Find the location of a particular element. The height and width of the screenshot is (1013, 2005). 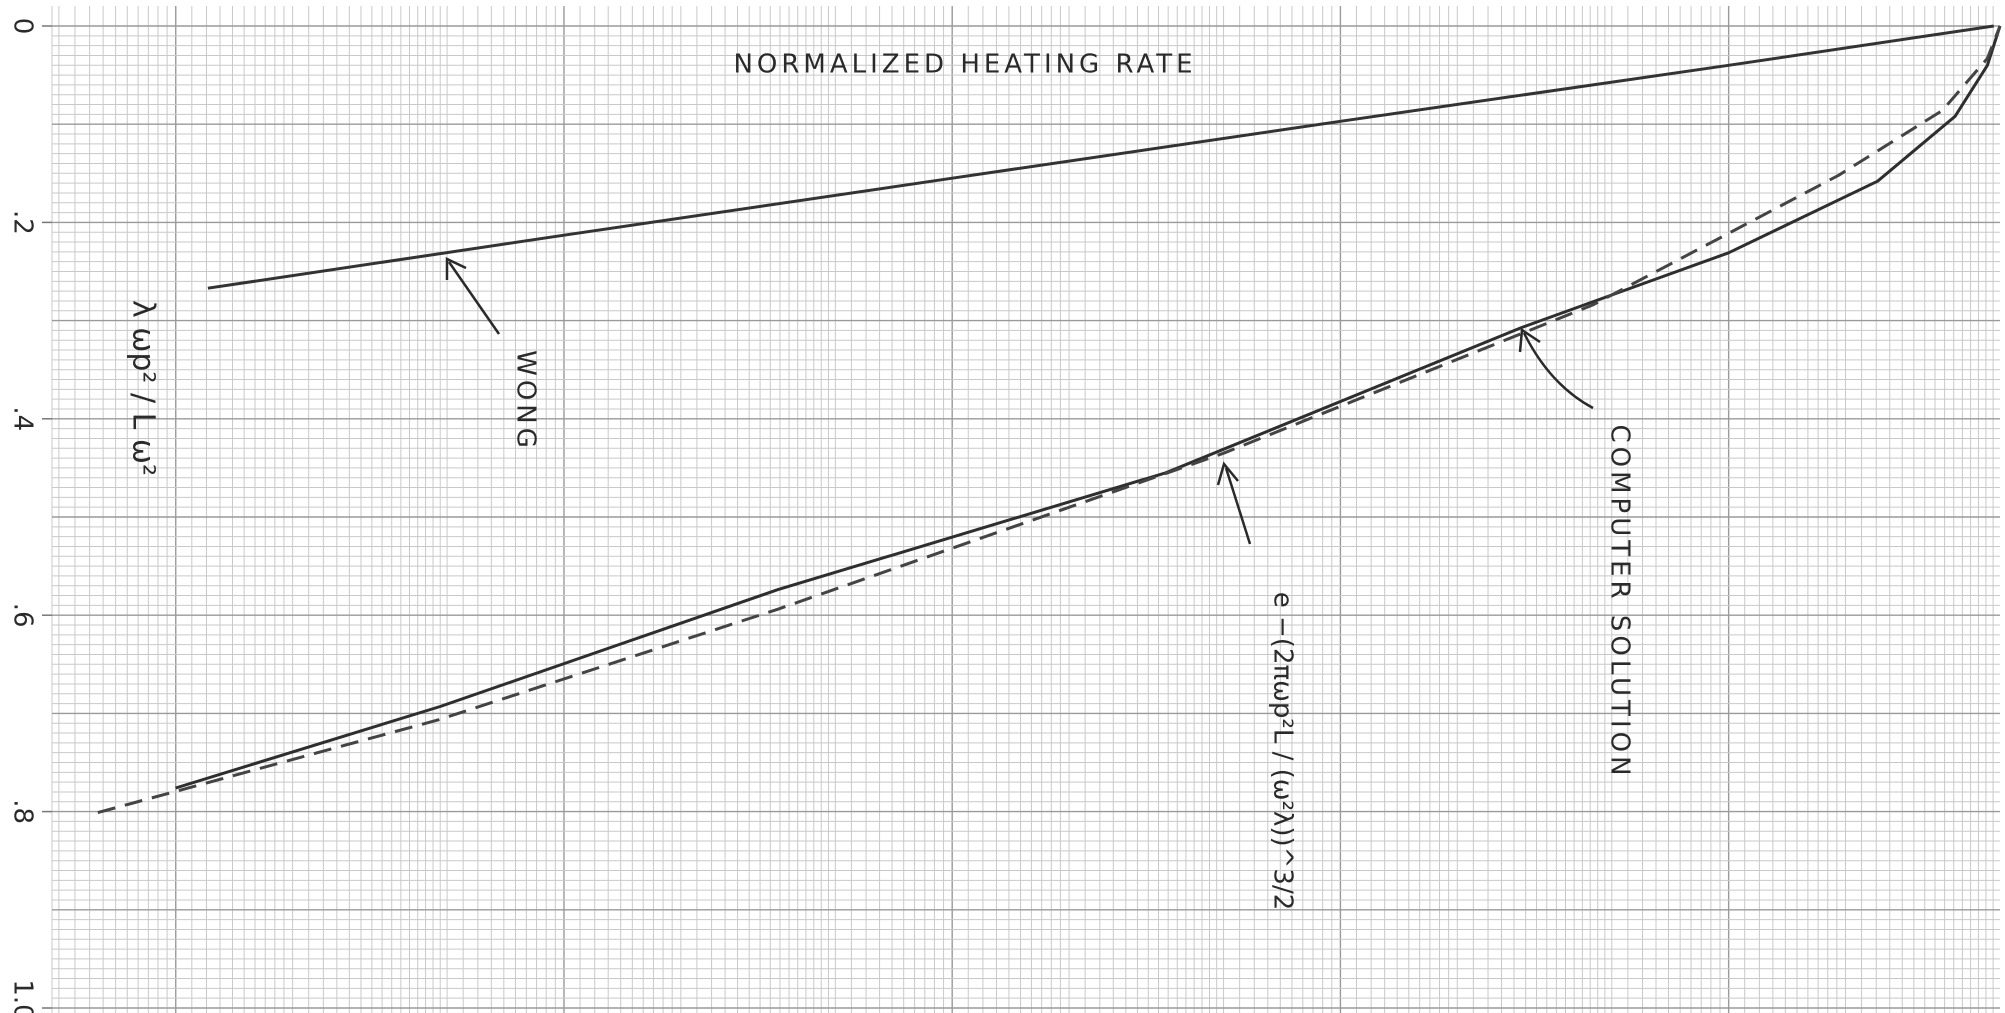

y-tick-label: .6 is located at coordinates (23, 615).